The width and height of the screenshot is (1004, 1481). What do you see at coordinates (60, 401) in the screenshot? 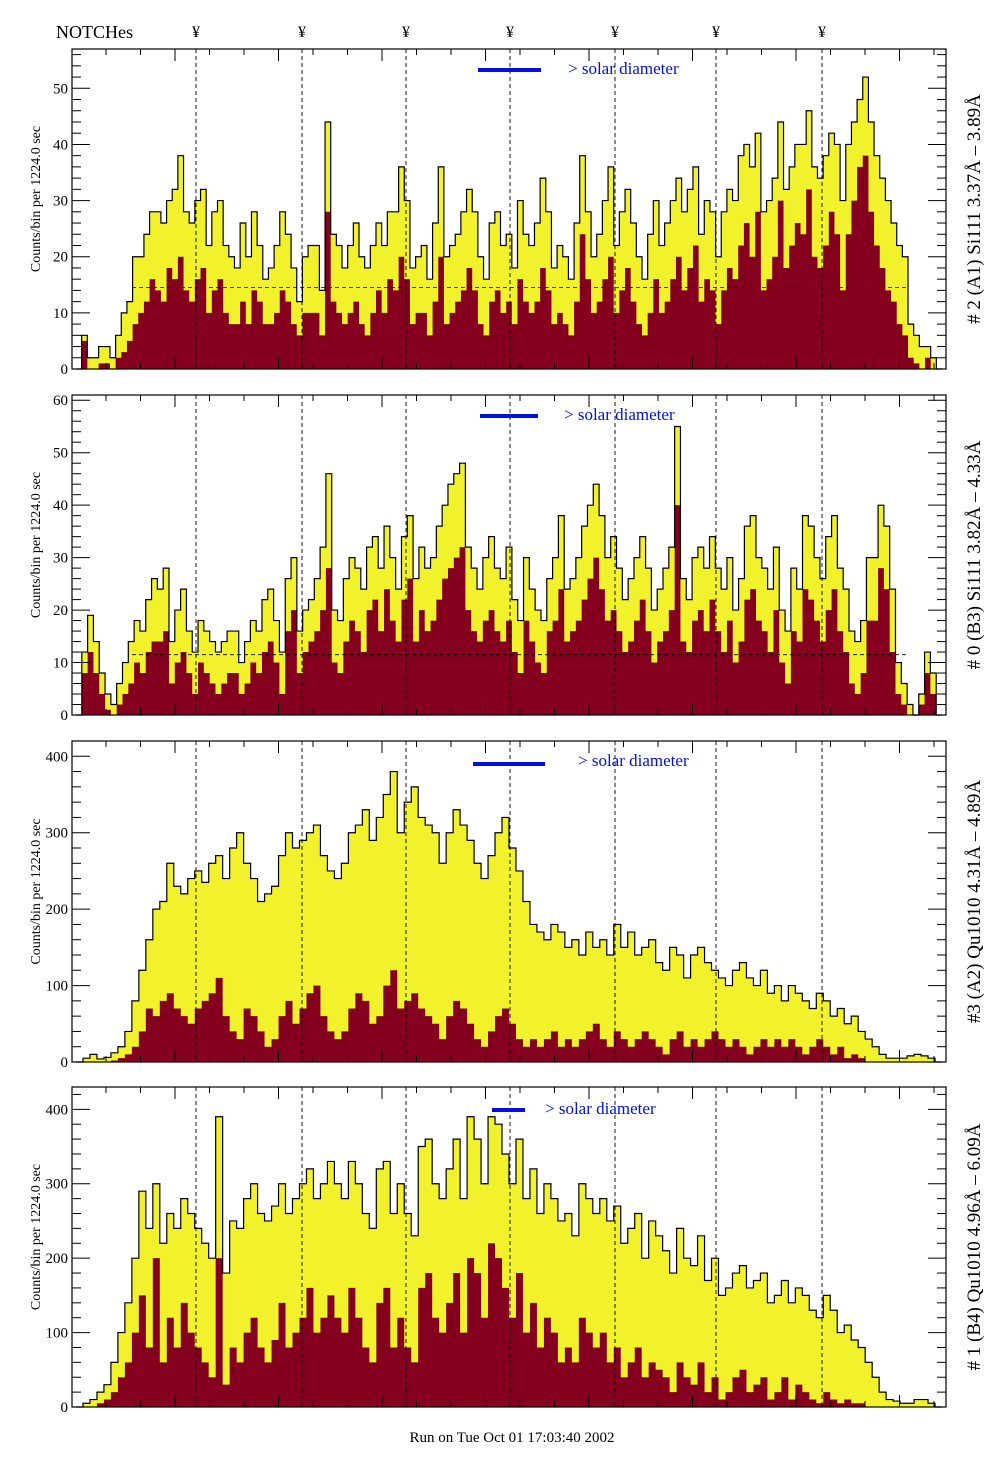
I see `y-tick-label: 60` at bounding box center [60, 401].